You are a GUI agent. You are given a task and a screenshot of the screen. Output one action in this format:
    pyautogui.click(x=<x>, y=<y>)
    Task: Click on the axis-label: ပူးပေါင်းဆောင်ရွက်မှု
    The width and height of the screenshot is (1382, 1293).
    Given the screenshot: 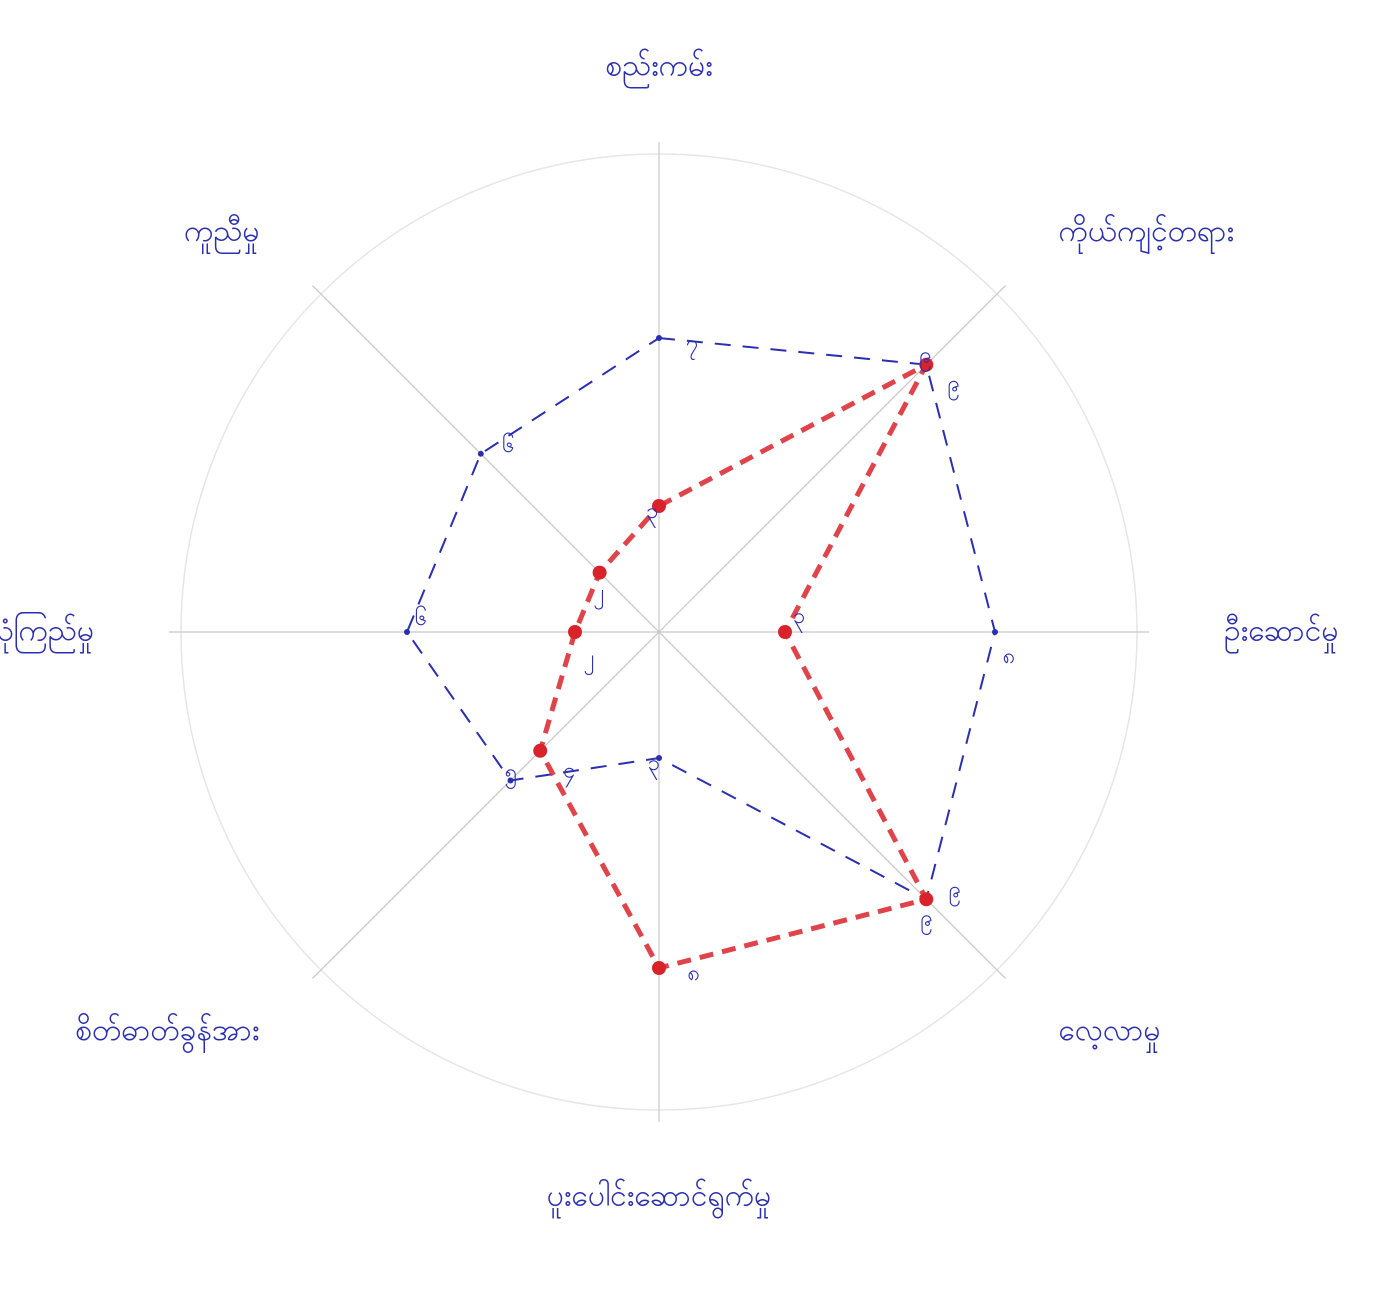 What is the action you would take?
    pyautogui.click(x=659, y=1199)
    